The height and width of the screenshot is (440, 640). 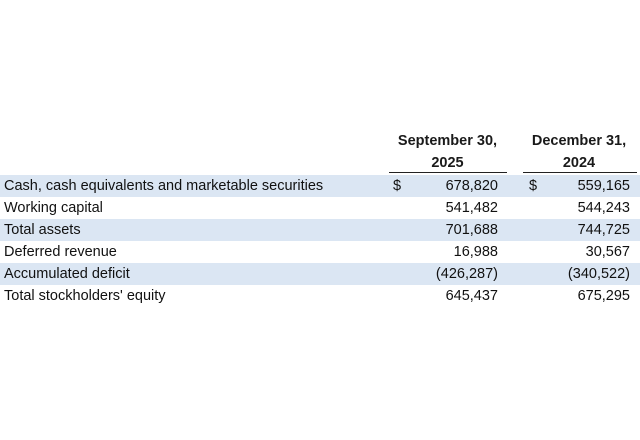 What do you see at coordinates (320, 208) in the screenshot?
I see `table-row: Working capital 541,482 544,243` at bounding box center [320, 208].